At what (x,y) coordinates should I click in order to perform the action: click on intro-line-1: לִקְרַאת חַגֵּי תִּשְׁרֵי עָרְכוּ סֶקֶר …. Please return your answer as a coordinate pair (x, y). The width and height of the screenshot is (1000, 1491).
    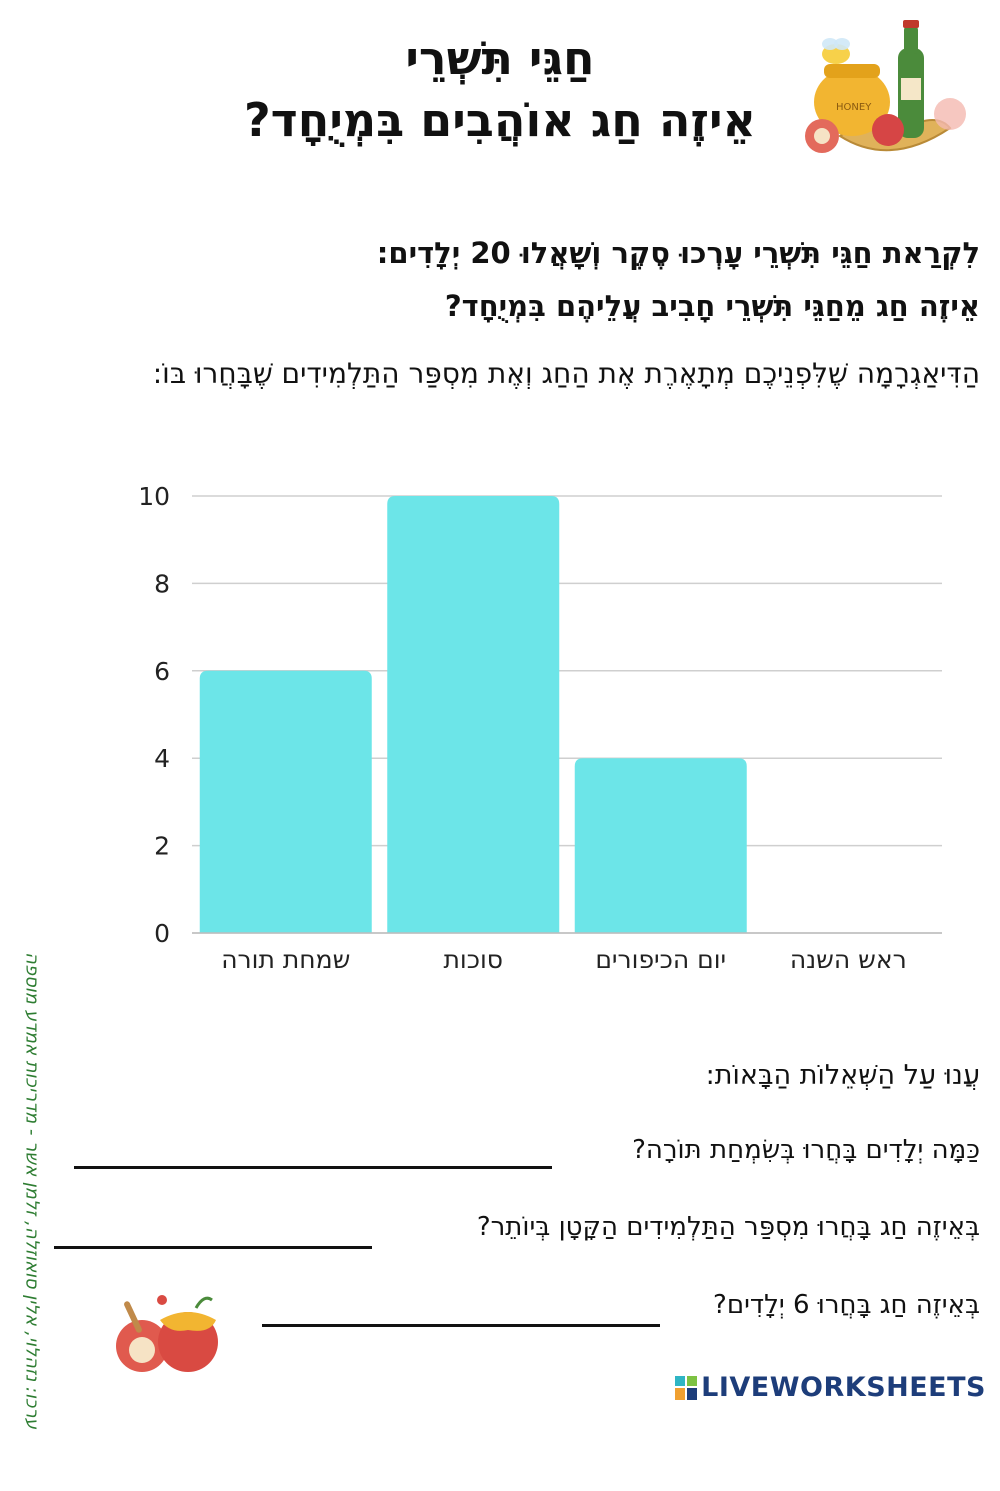
    Looking at the image, I should click on (678, 253).